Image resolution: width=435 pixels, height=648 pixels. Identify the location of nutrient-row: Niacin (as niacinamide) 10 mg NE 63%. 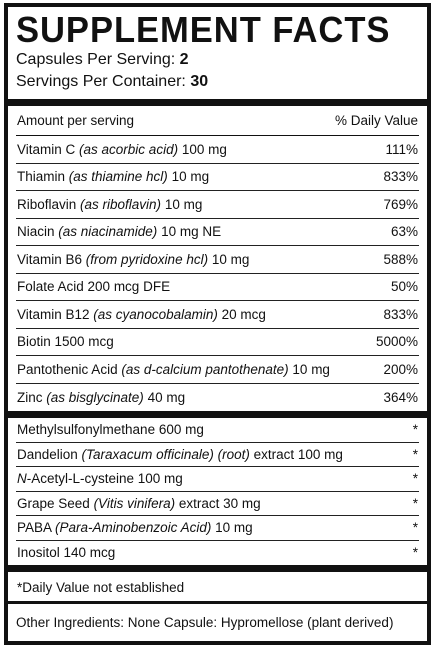
(217, 232).